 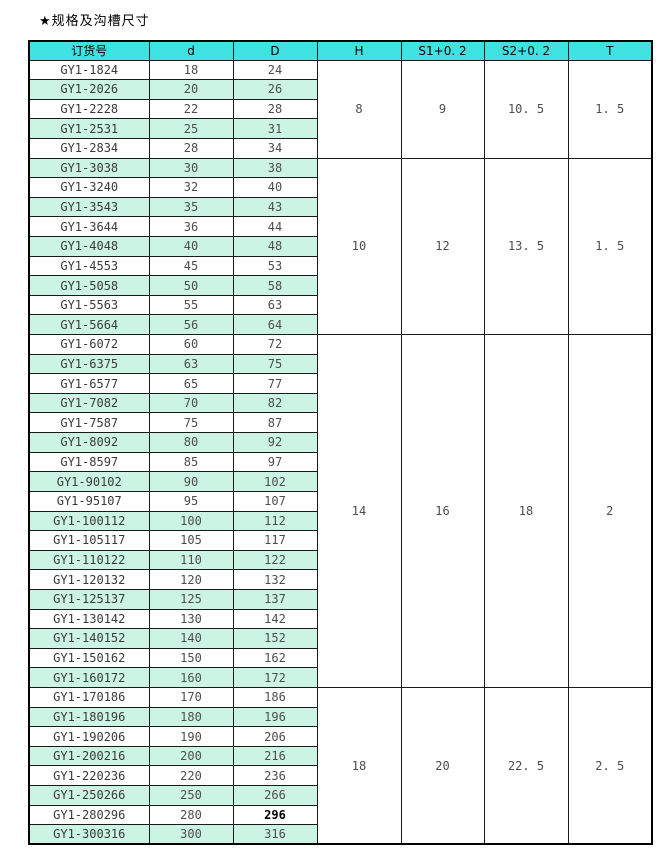 I want to click on column-header-h: H, so click(x=359, y=50).